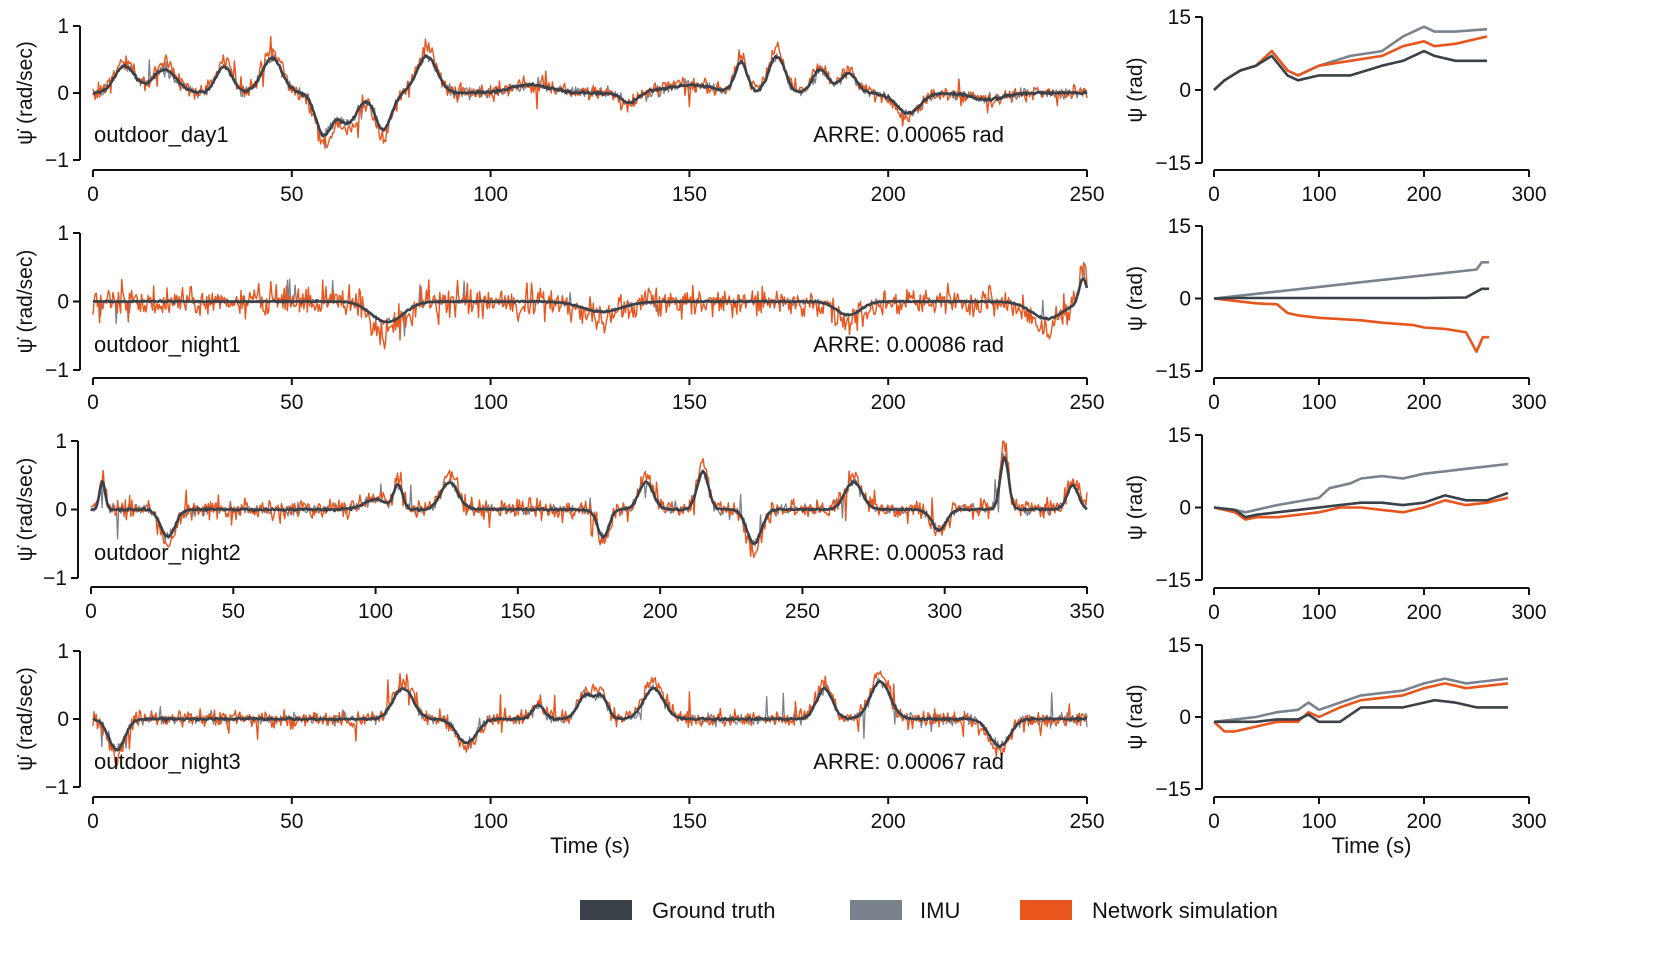 This screenshot has width=1661, height=967. Describe the element at coordinates (233, 611) in the screenshot. I see `panel-4-x-tick-label: 50` at that location.